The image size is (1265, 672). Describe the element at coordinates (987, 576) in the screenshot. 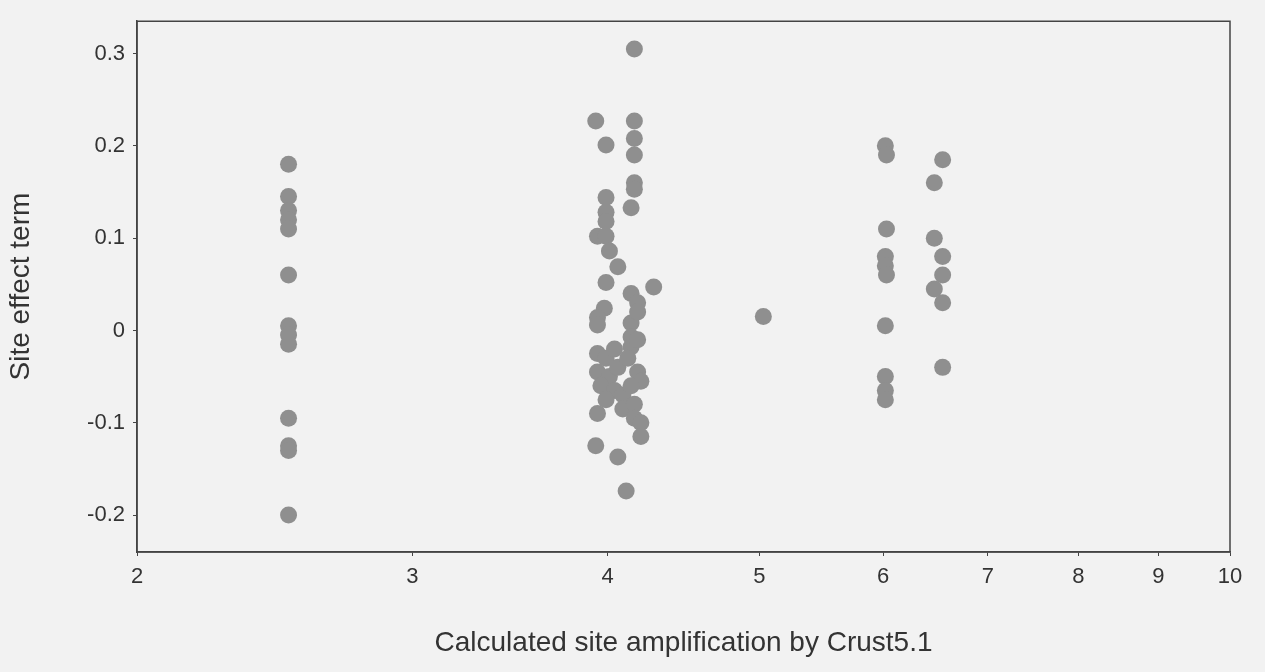

I see `x-tick-label: 7` at that location.